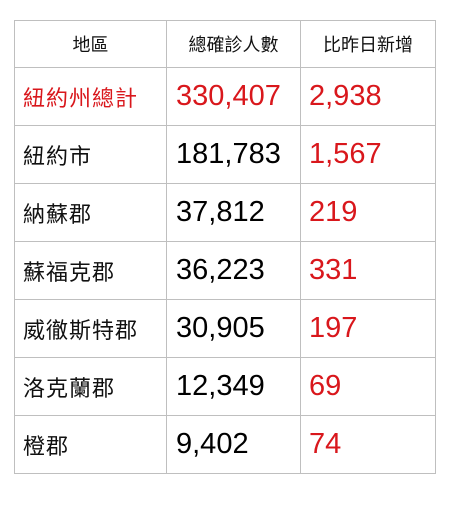 The image size is (450, 511). What do you see at coordinates (233, 96) in the screenshot?
I see `total-cases-value: 330,407` at bounding box center [233, 96].